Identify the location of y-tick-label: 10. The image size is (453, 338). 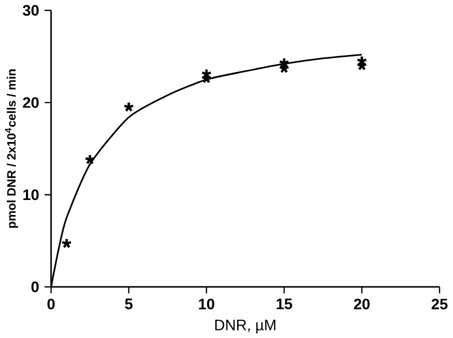
(31, 194).